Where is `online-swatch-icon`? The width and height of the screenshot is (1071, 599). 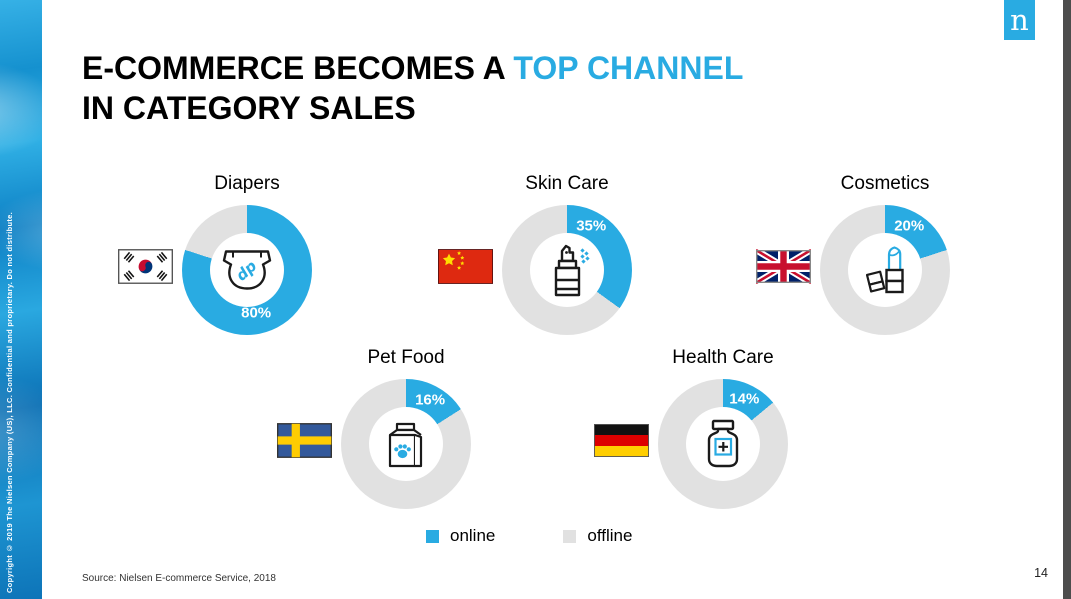 online-swatch-icon is located at coordinates (432, 536).